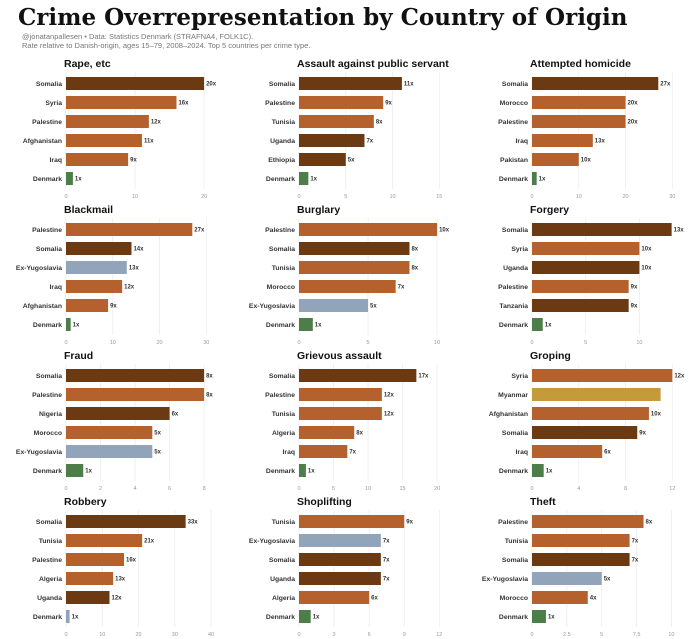 The width and height of the screenshot is (700, 639). What do you see at coordinates (199, 231) in the screenshot?
I see `value-label: 27x` at bounding box center [199, 231].